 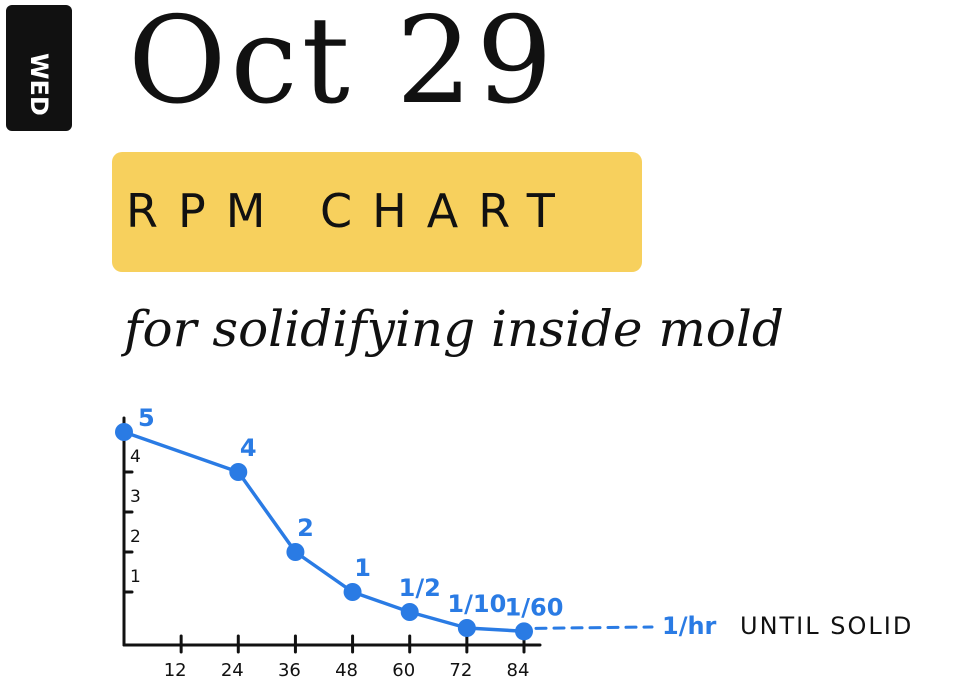 I want to click on day-badge: WED, so click(x=39, y=68).